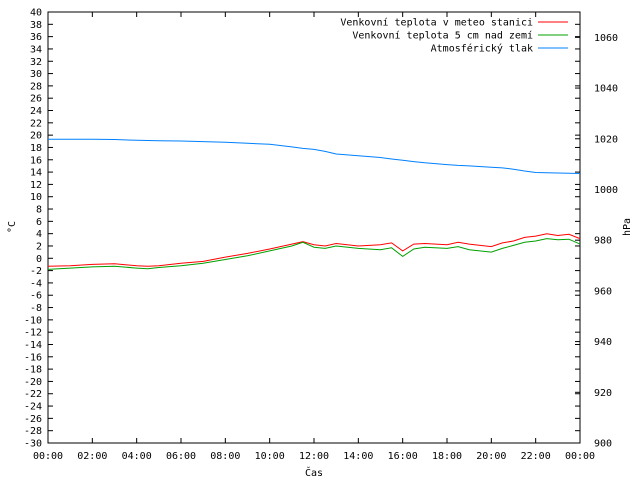  Describe the element at coordinates (33, 444) in the screenshot. I see `y-tick-label-left: -30` at that location.